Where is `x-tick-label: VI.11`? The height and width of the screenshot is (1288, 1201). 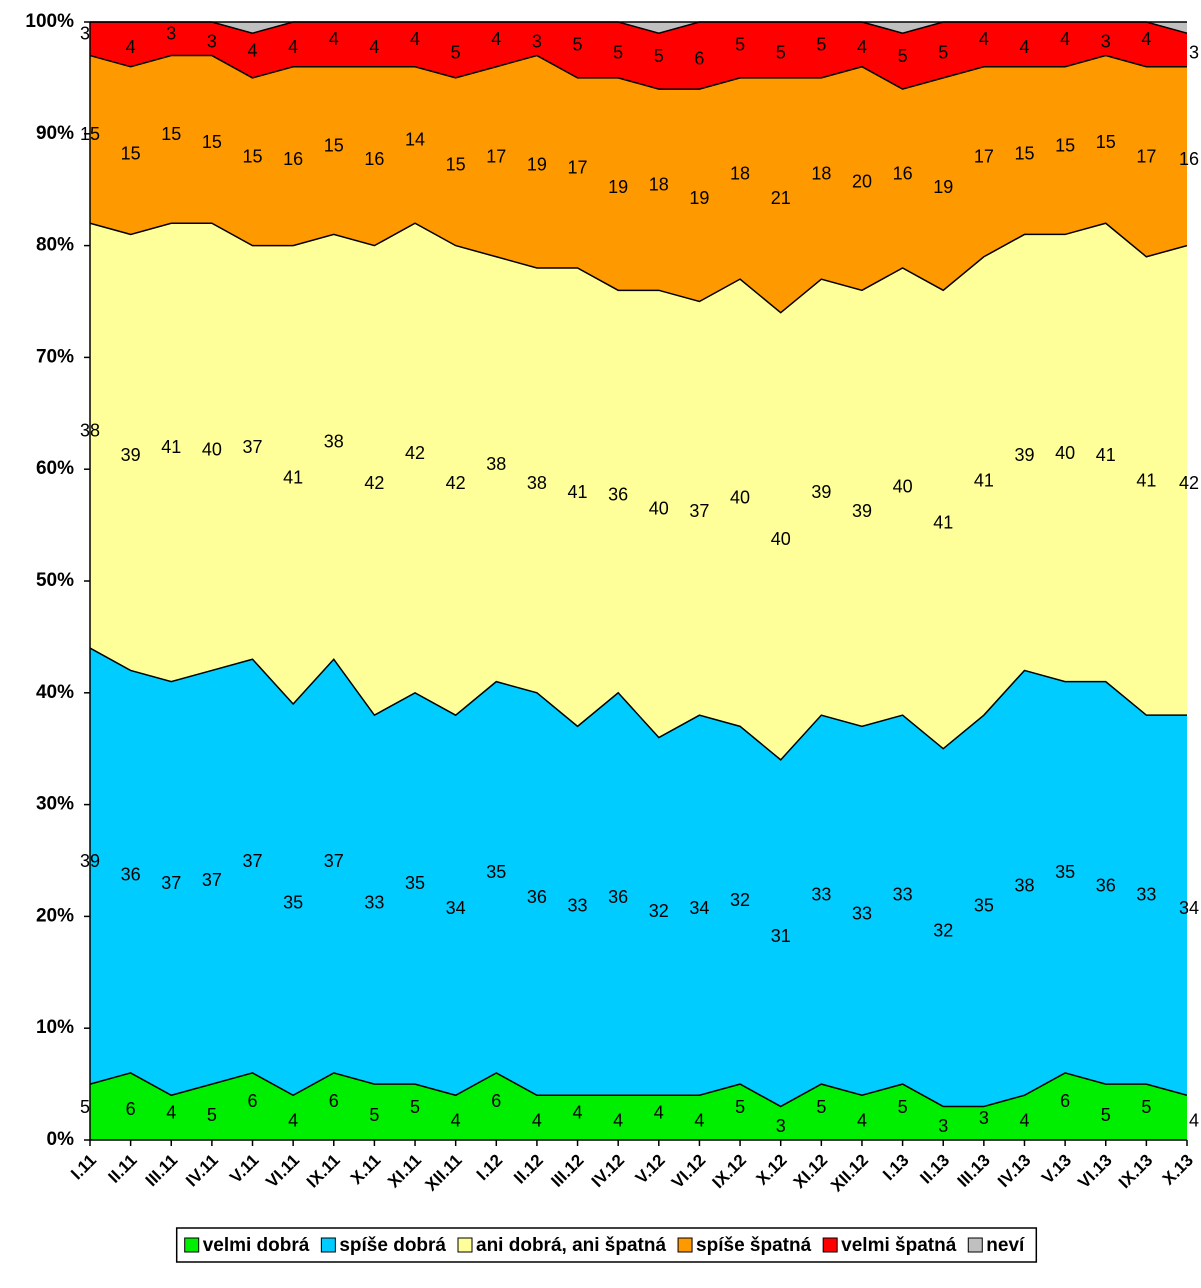 x-tick-label: VI.11 is located at coordinates (282, 1171).